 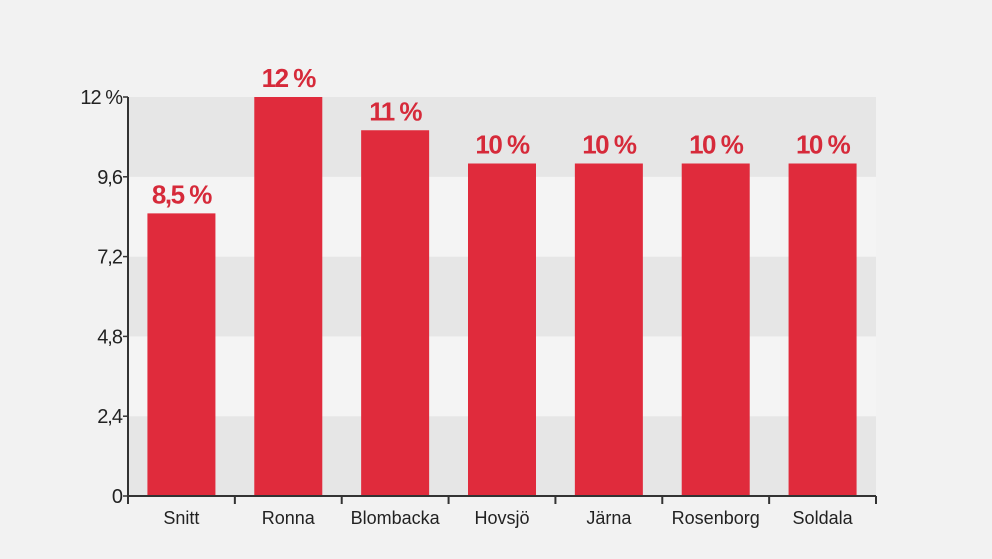 I want to click on x-tick-label: Blombacka, so click(x=396, y=518).